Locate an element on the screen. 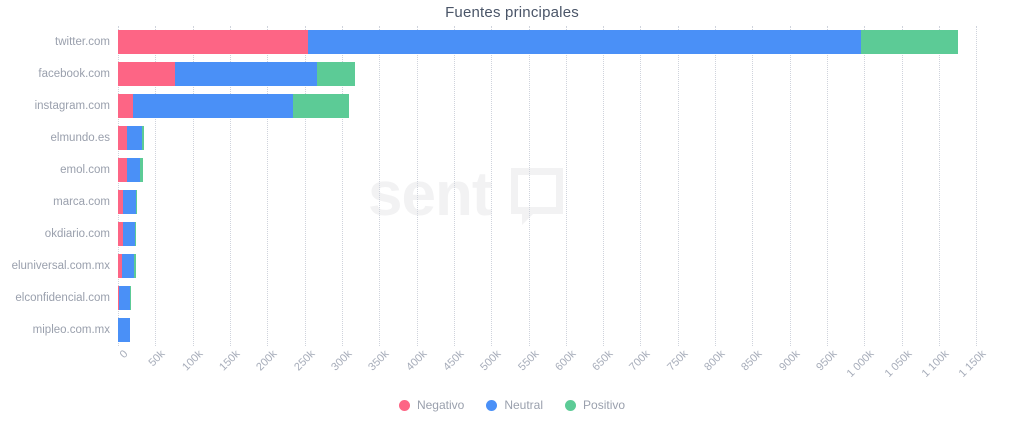 The height and width of the screenshot is (426, 1024). y-axis-tick-label: eluniversal.com.mx is located at coordinates (60, 266).